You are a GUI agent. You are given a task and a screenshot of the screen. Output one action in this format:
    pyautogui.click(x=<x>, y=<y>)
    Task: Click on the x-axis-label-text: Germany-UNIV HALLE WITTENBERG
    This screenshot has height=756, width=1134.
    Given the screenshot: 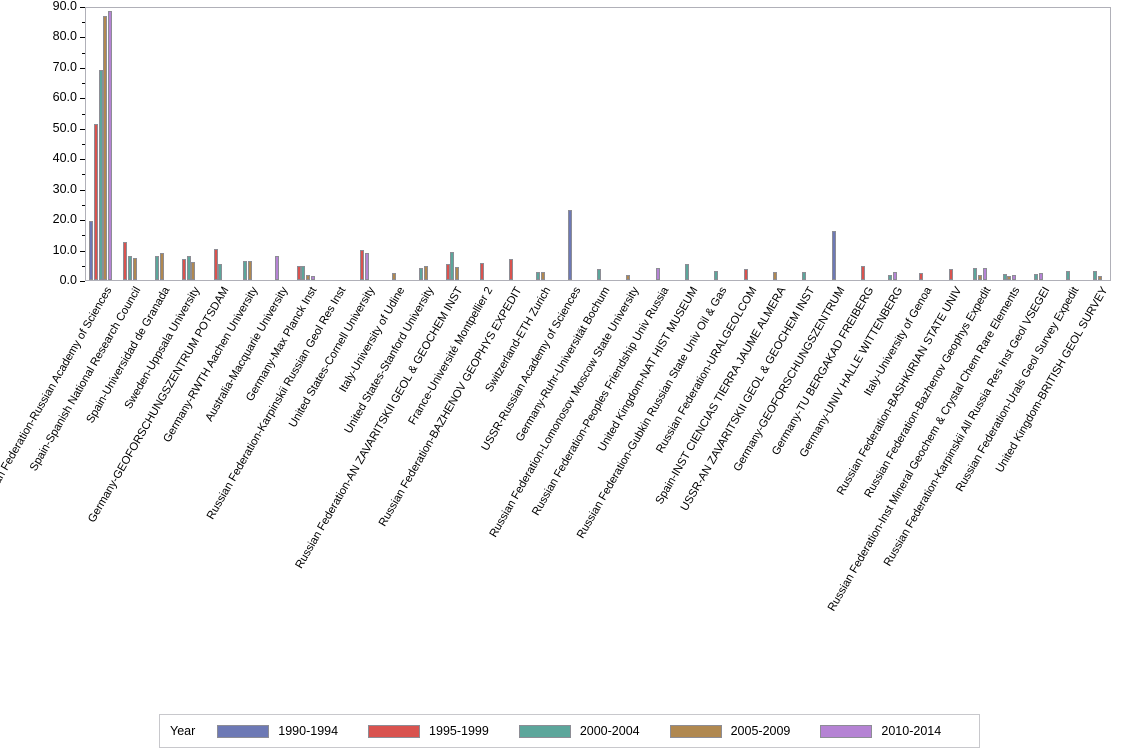 What is the action you would take?
    pyautogui.click(x=851, y=372)
    